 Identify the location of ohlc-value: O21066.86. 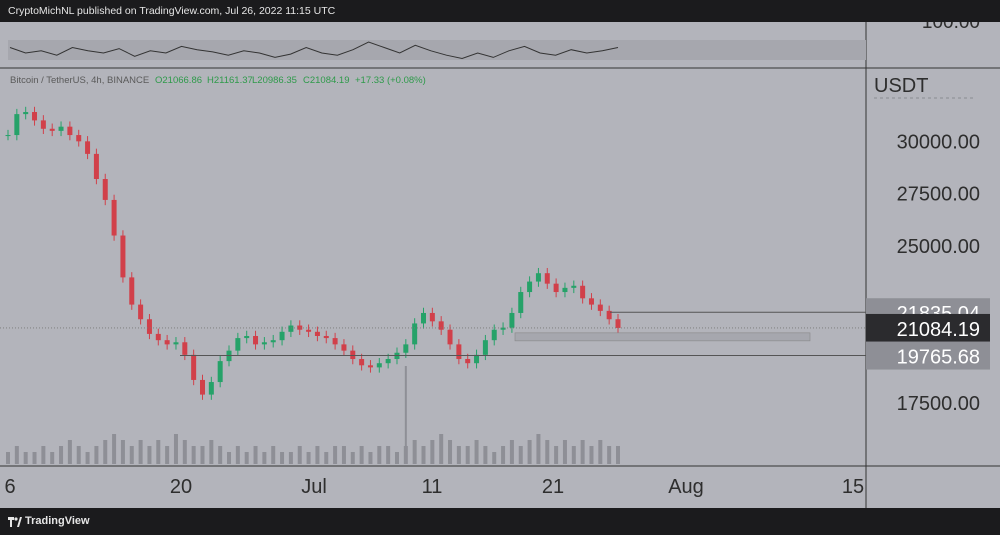
(178, 80).